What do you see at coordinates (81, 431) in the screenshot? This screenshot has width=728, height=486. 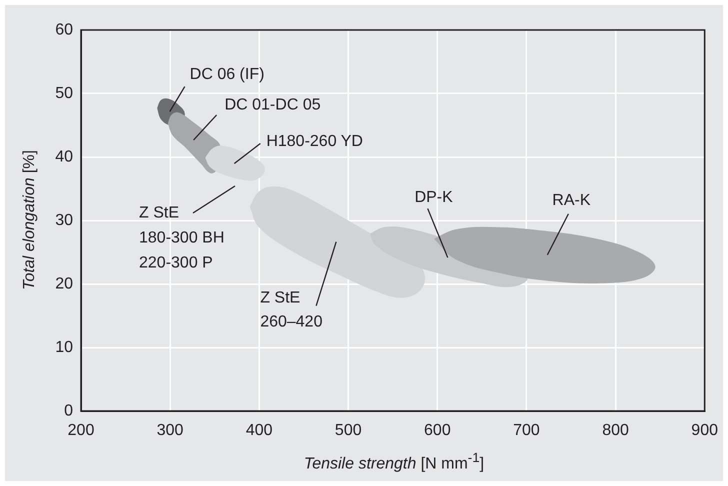 I see `x-tick-label: 200` at bounding box center [81, 431].